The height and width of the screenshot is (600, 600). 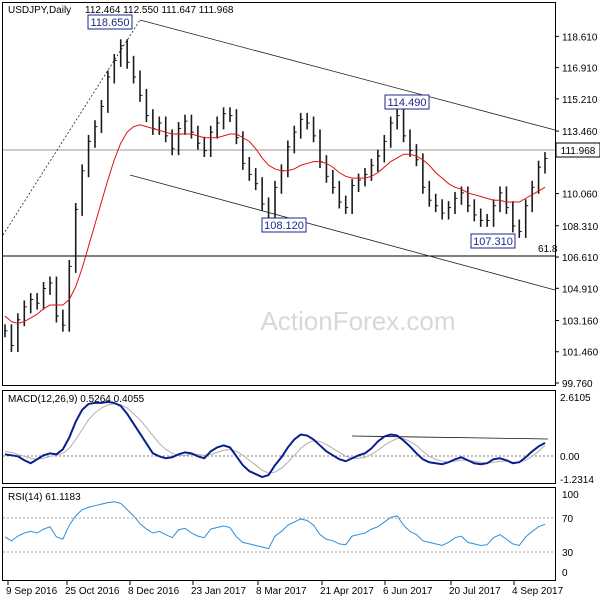 I want to click on price-axis-tick-label: 110.060, so click(x=580, y=195).